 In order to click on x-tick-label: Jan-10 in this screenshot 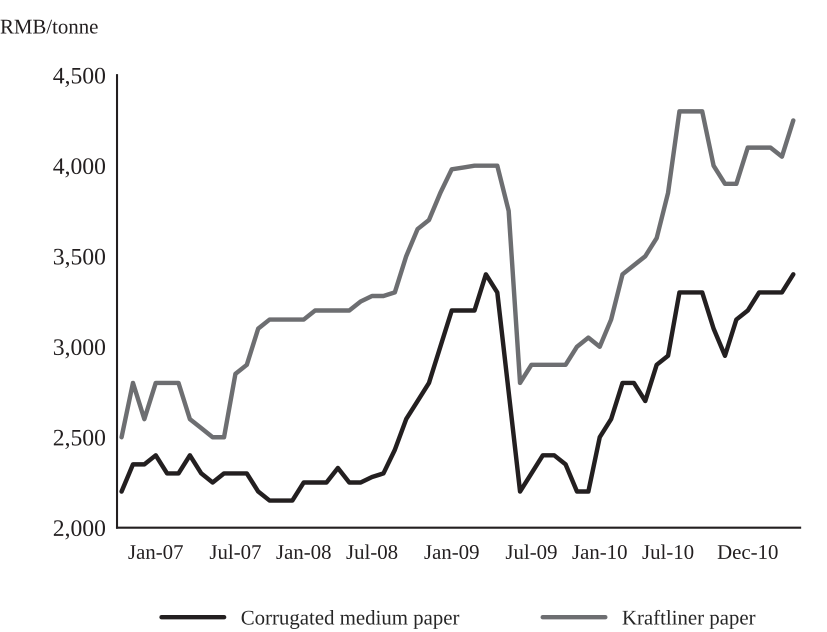, I will do `click(599, 552)`.